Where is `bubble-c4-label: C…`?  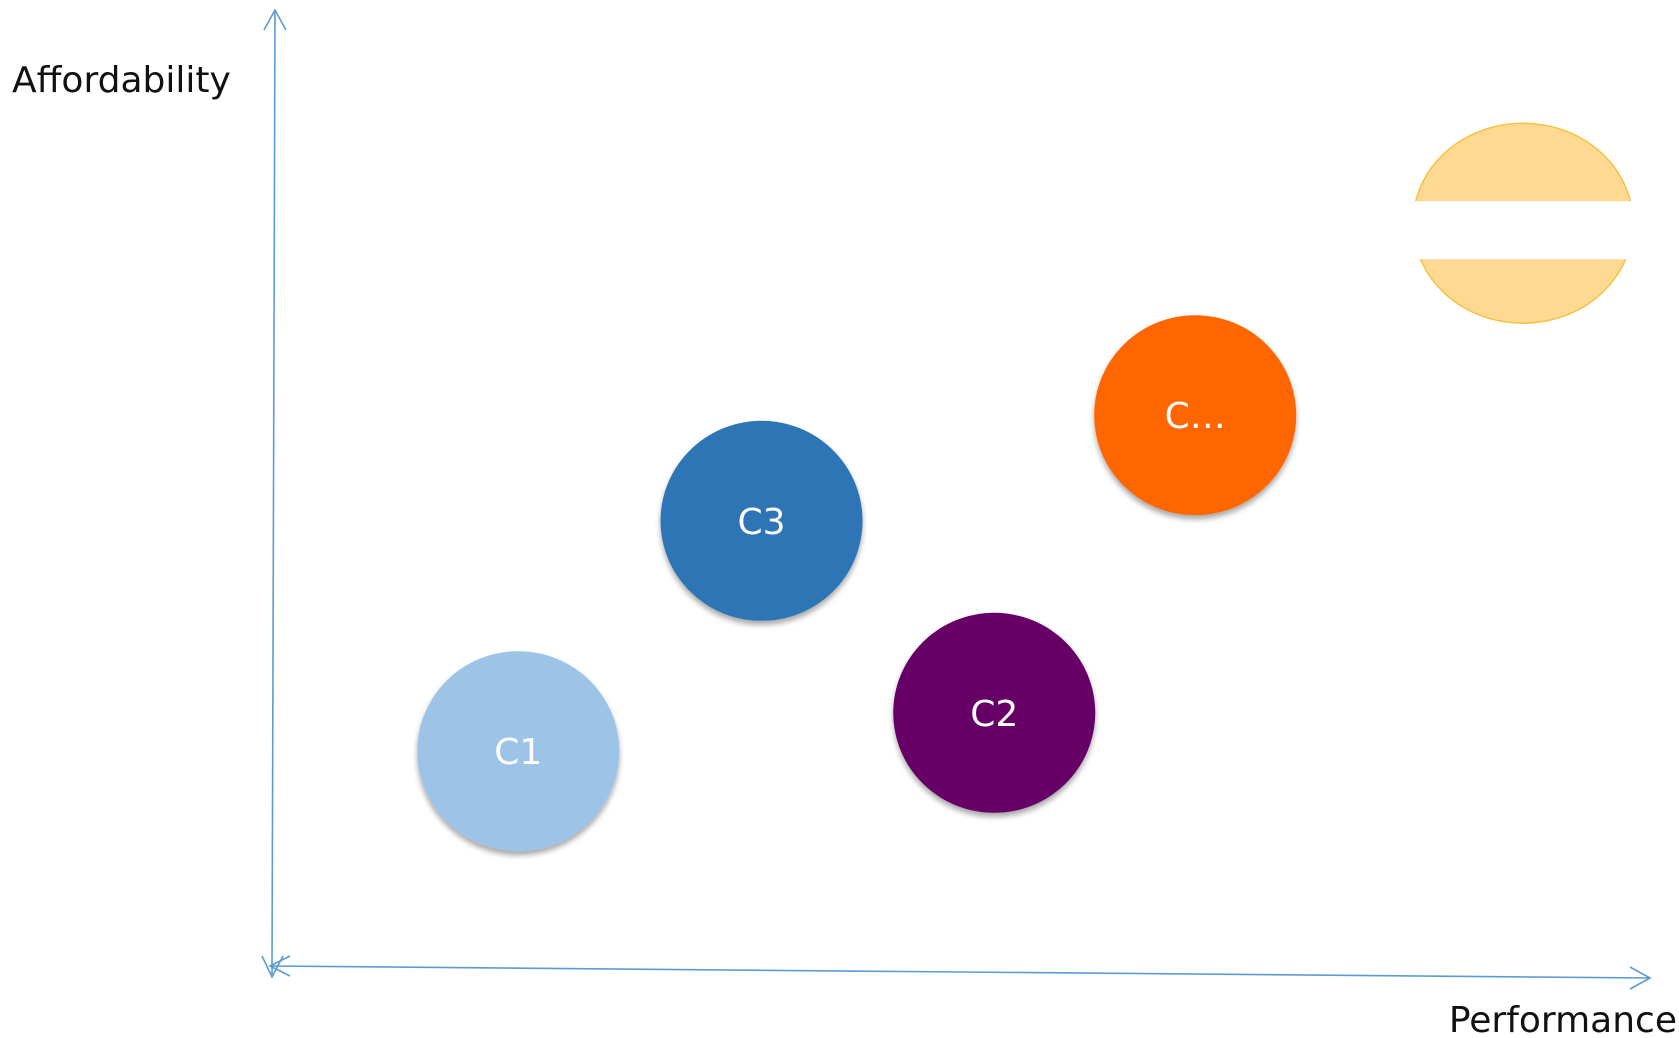 bubble-c4-label: C… is located at coordinates (1195, 416).